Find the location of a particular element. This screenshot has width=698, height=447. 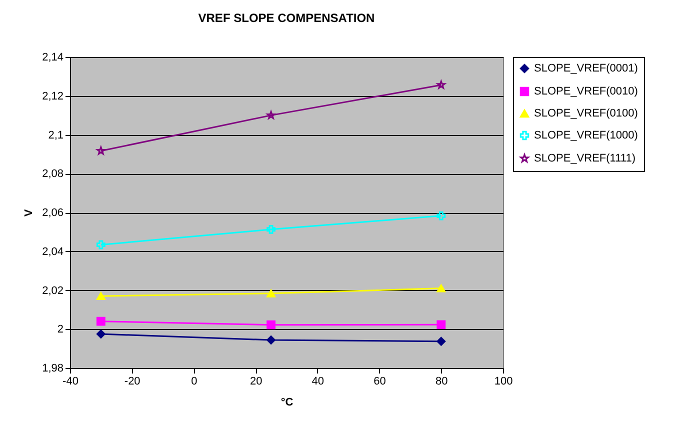

legend-label: SLOPE_VREF(0001) is located at coordinates (586, 68).